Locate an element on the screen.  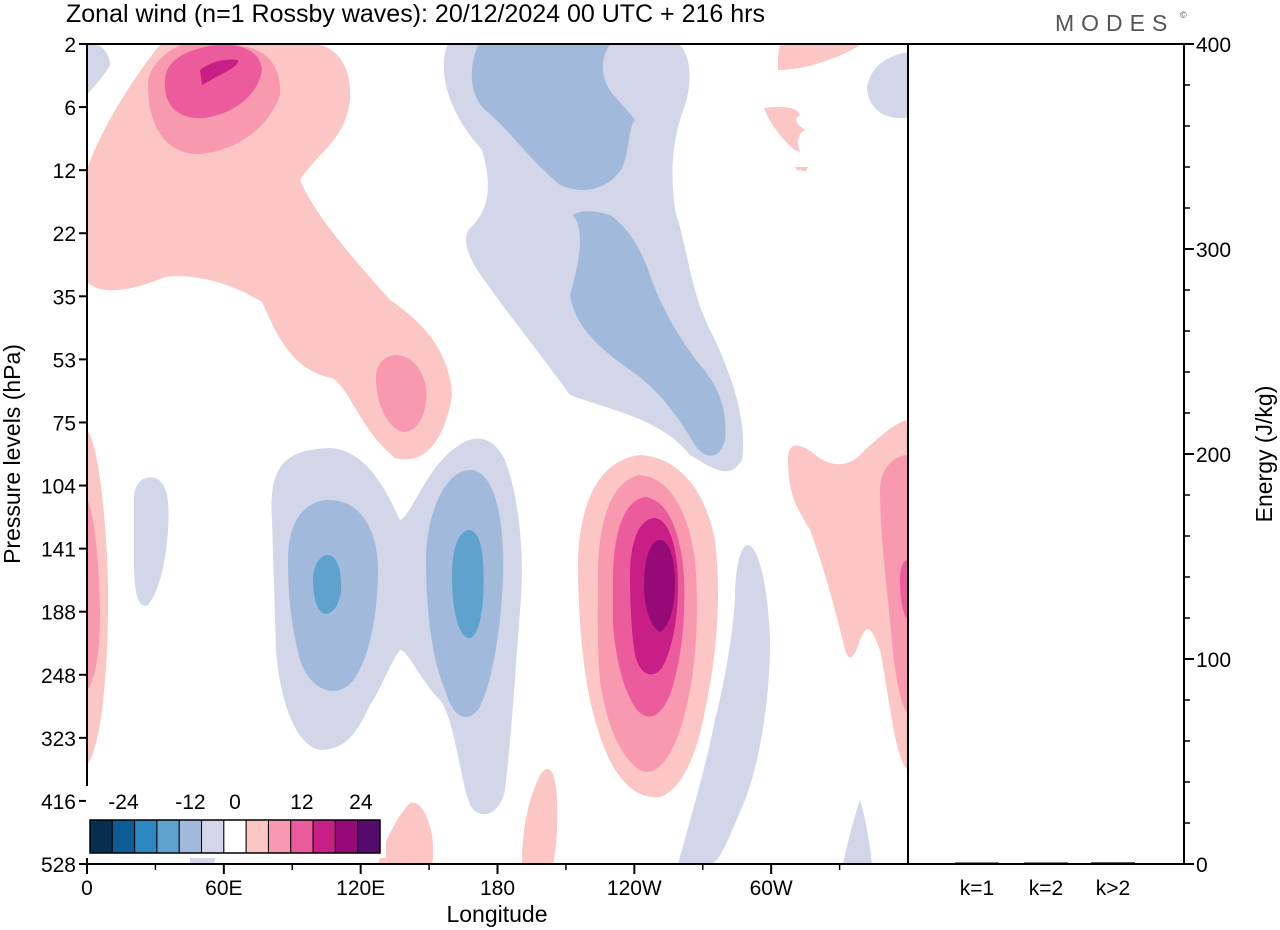
contour-neg-2-tongue-top is located at coordinates (553, 117).